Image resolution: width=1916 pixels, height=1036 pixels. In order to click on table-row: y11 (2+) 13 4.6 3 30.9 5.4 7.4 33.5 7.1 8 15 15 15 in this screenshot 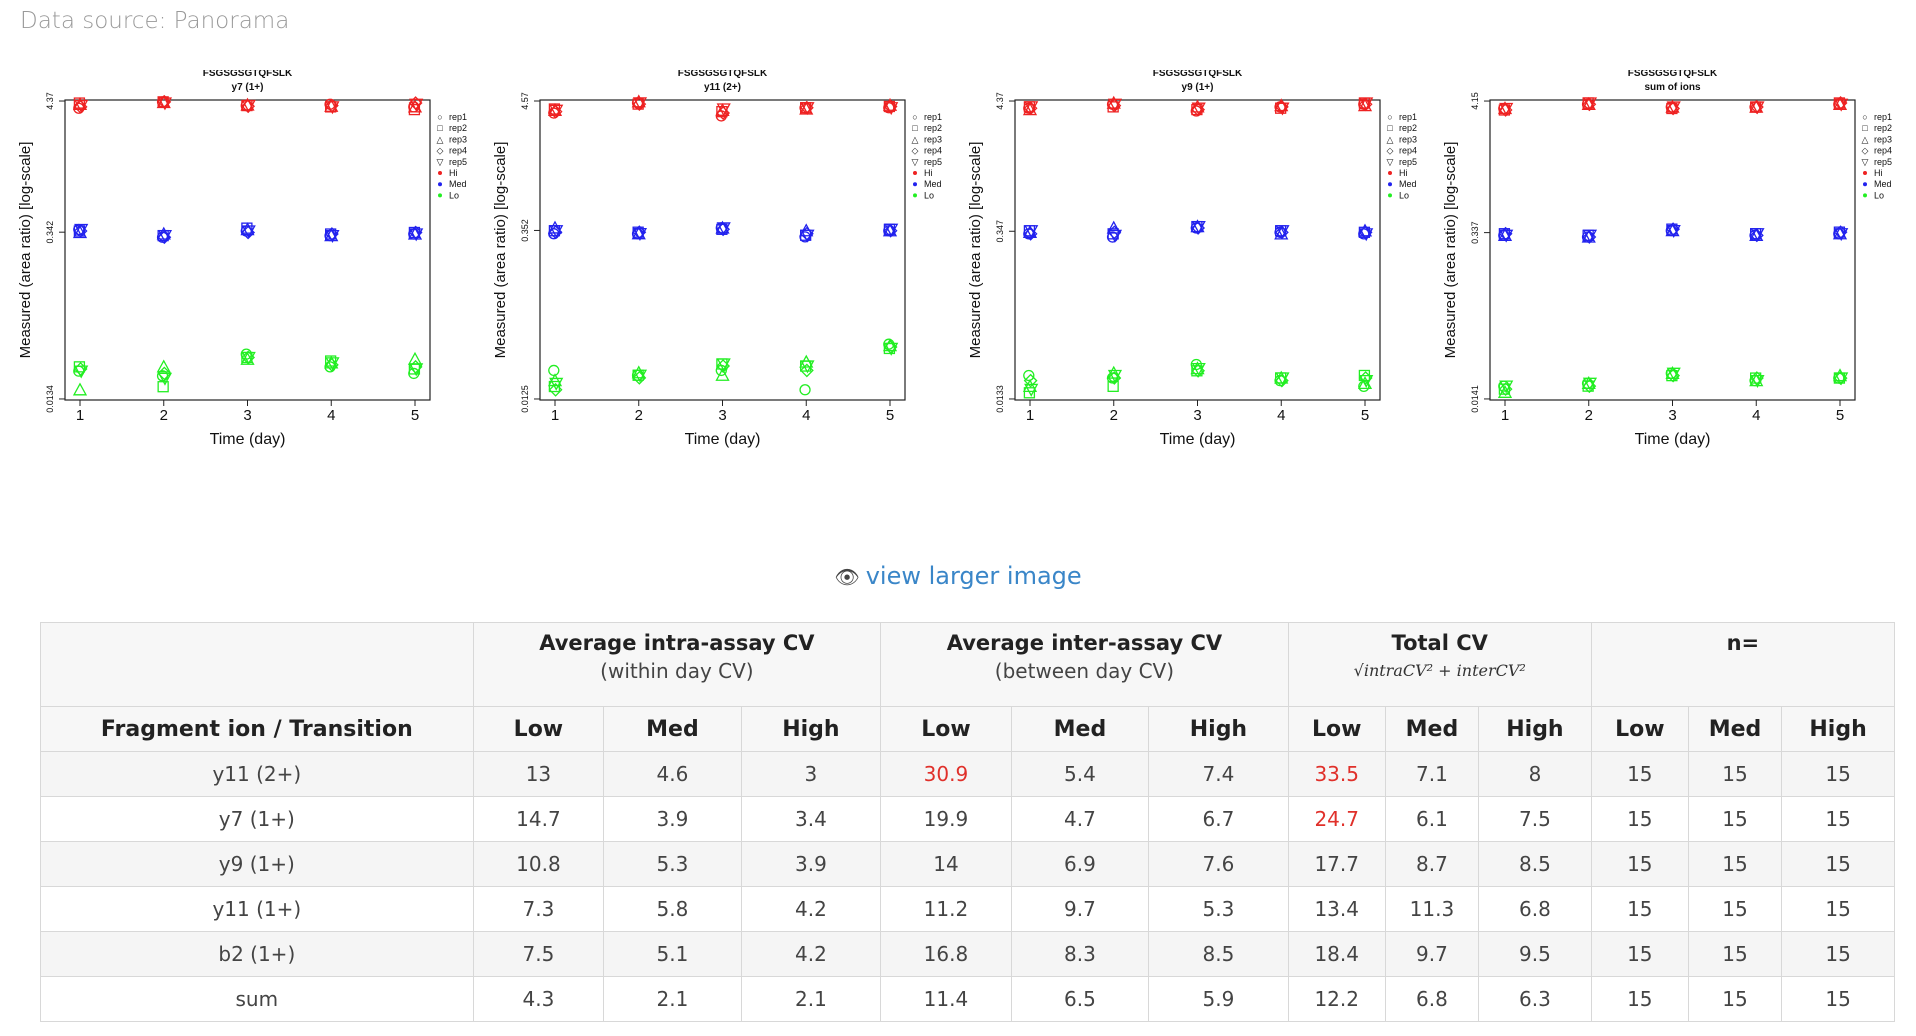, I will do `click(967, 774)`.